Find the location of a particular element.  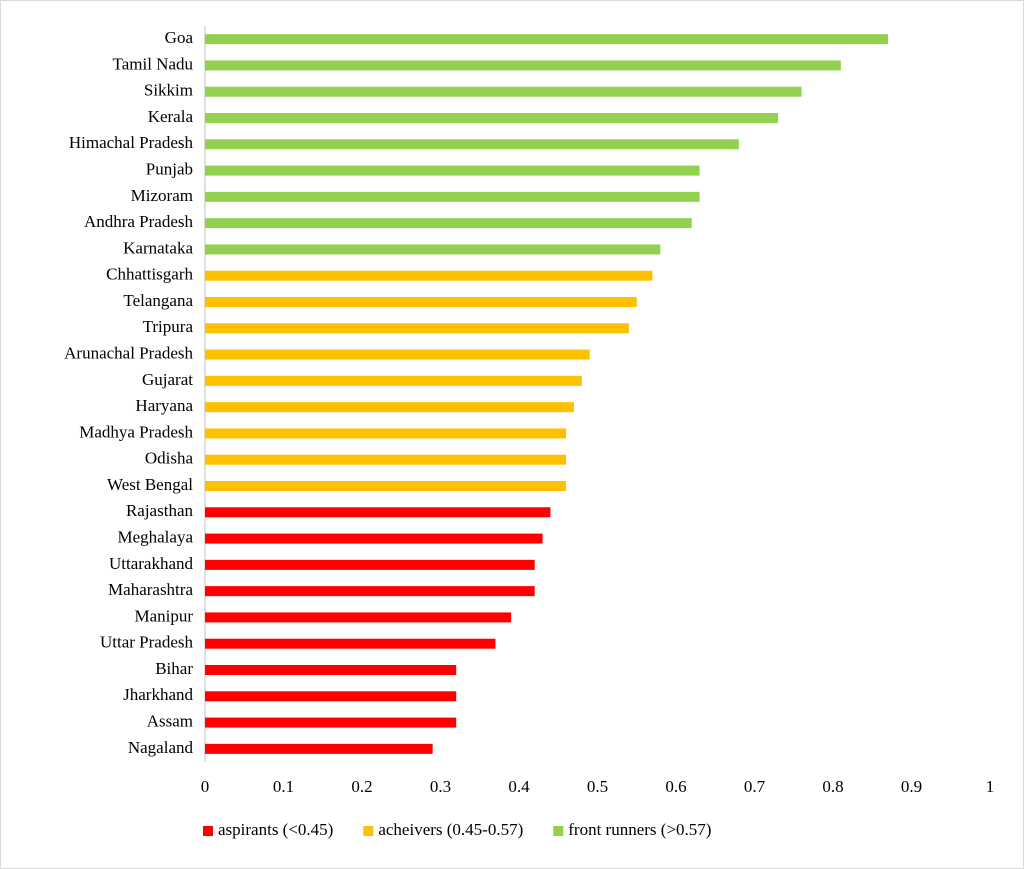

y-tick-label: Karnataka is located at coordinates (158, 247).